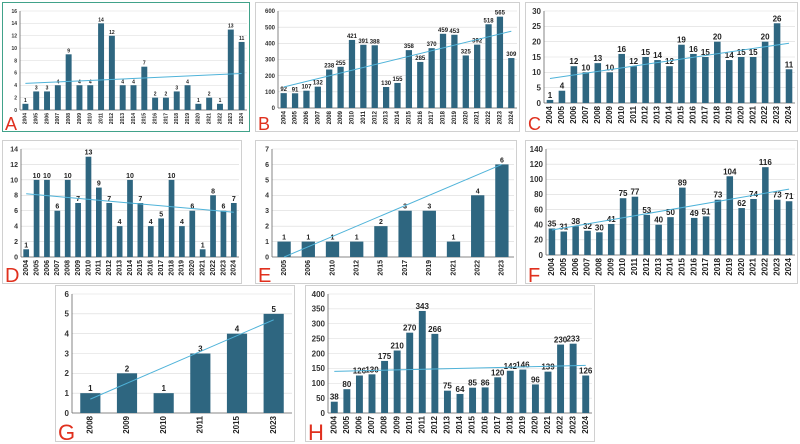 This screenshot has height=444, width=800. Describe the element at coordinates (730, 171) in the screenshot. I see `value-label: 104` at that location.